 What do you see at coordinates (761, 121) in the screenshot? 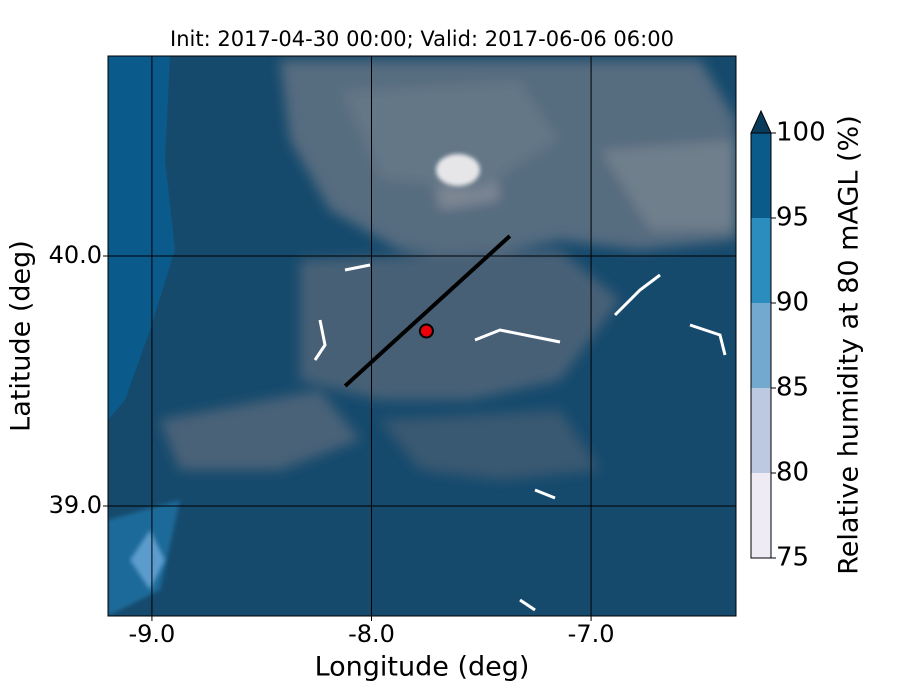
I see `colorbar-extend` at bounding box center [761, 121].